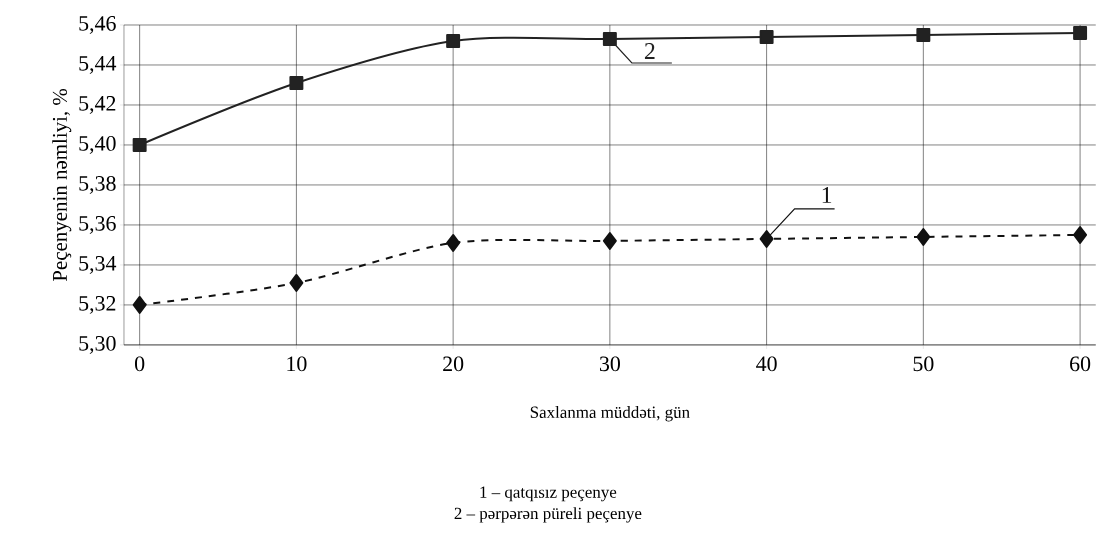 The height and width of the screenshot is (537, 1096). What do you see at coordinates (548, 494) in the screenshot?
I see `text: 1 – qatqısız peçenye` at bounding box center [548, 494].